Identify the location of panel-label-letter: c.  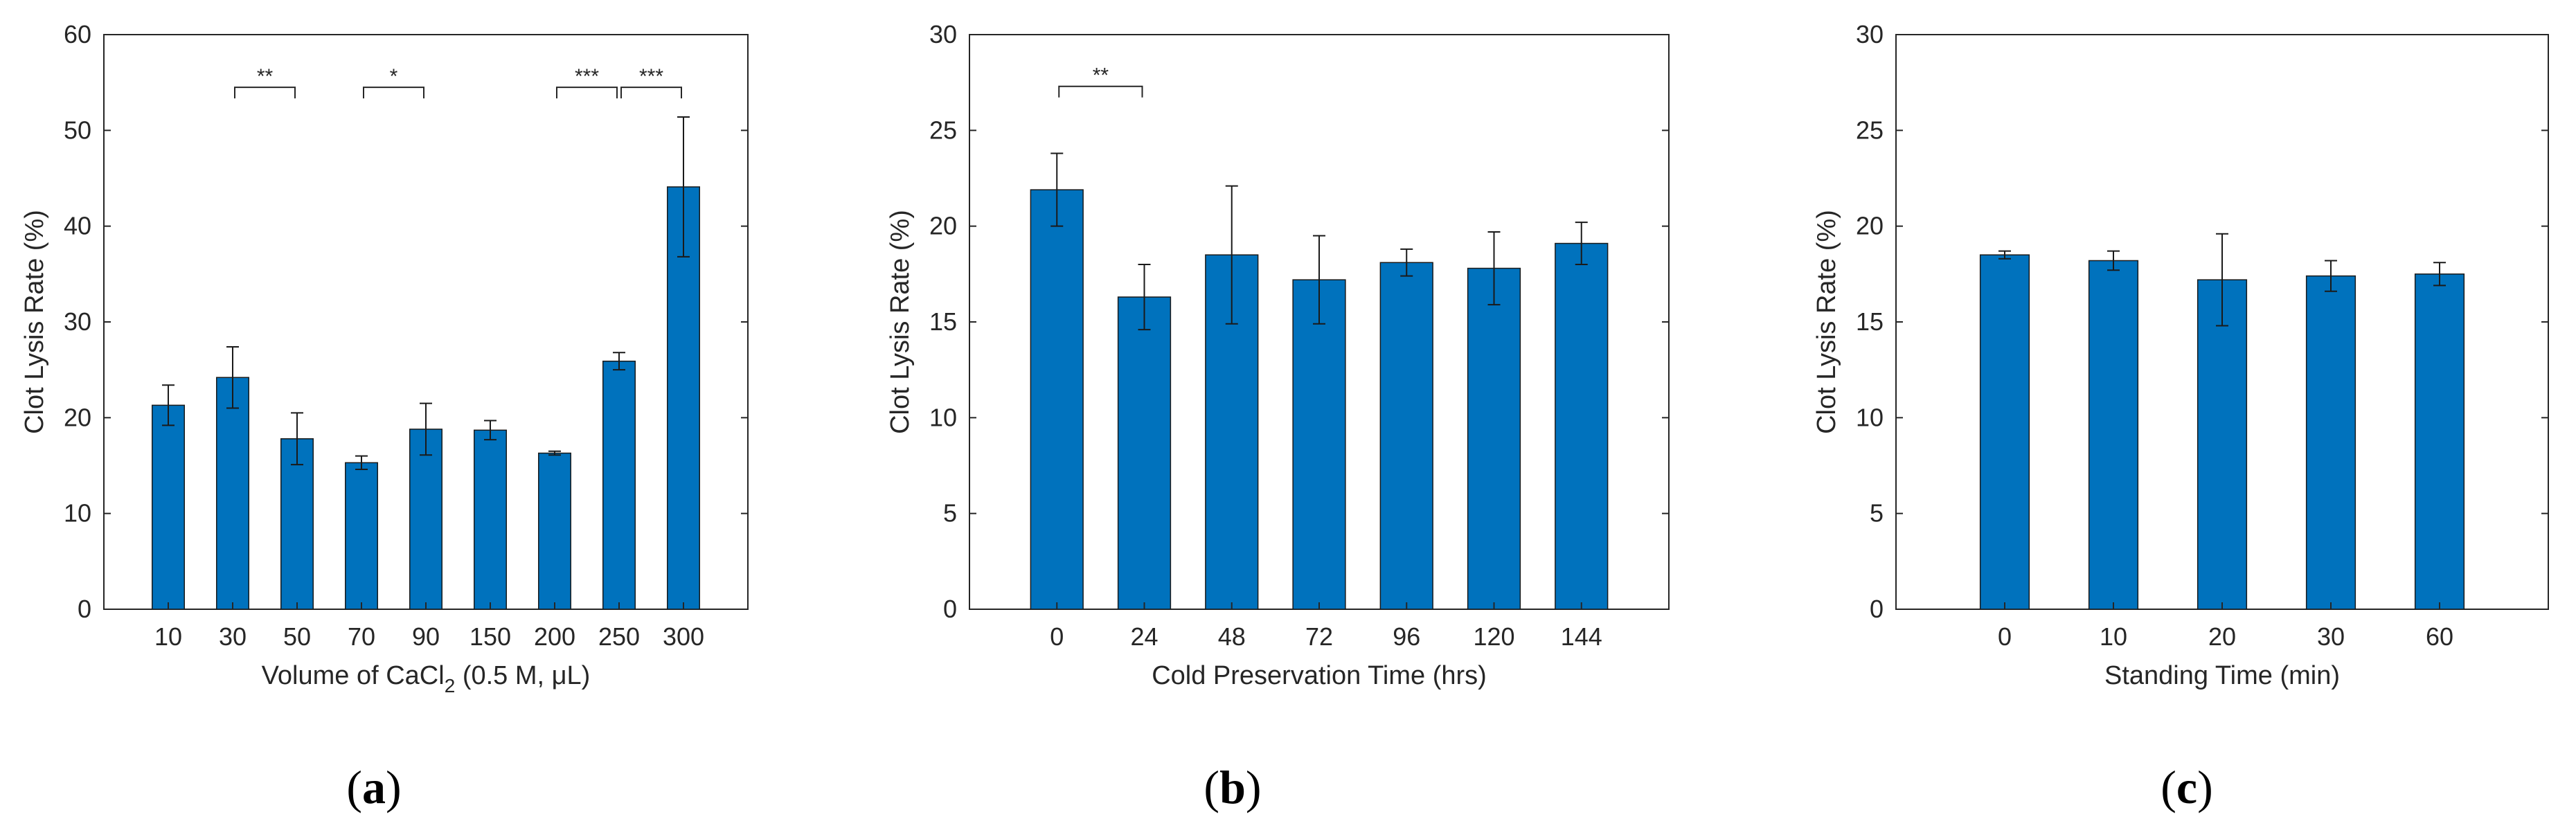
(2186, 787).